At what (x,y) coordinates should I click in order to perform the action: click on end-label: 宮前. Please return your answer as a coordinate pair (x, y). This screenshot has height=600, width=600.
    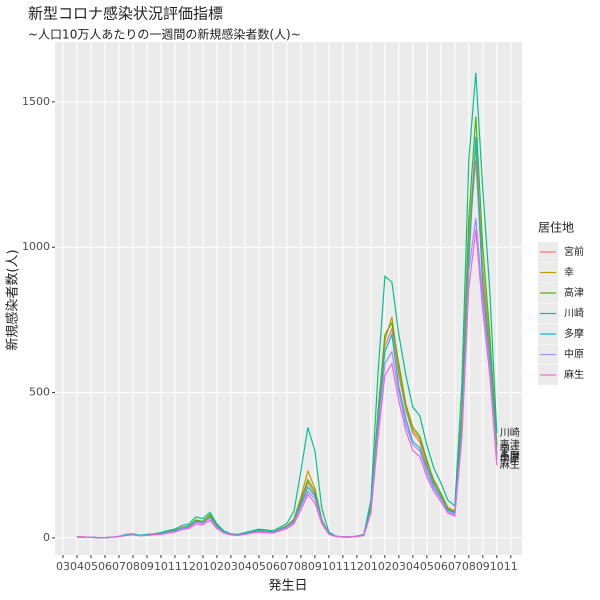
    Looking at the image, I should click on (510, 453).